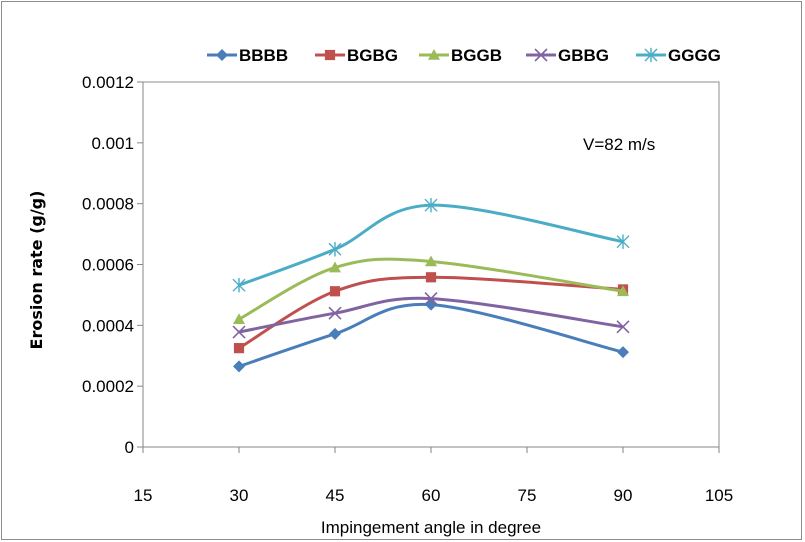  What do you see at coordinates (623, 495) in the screenshot?
I see `x-tick-label: 90` at bounding box center [623, 495].